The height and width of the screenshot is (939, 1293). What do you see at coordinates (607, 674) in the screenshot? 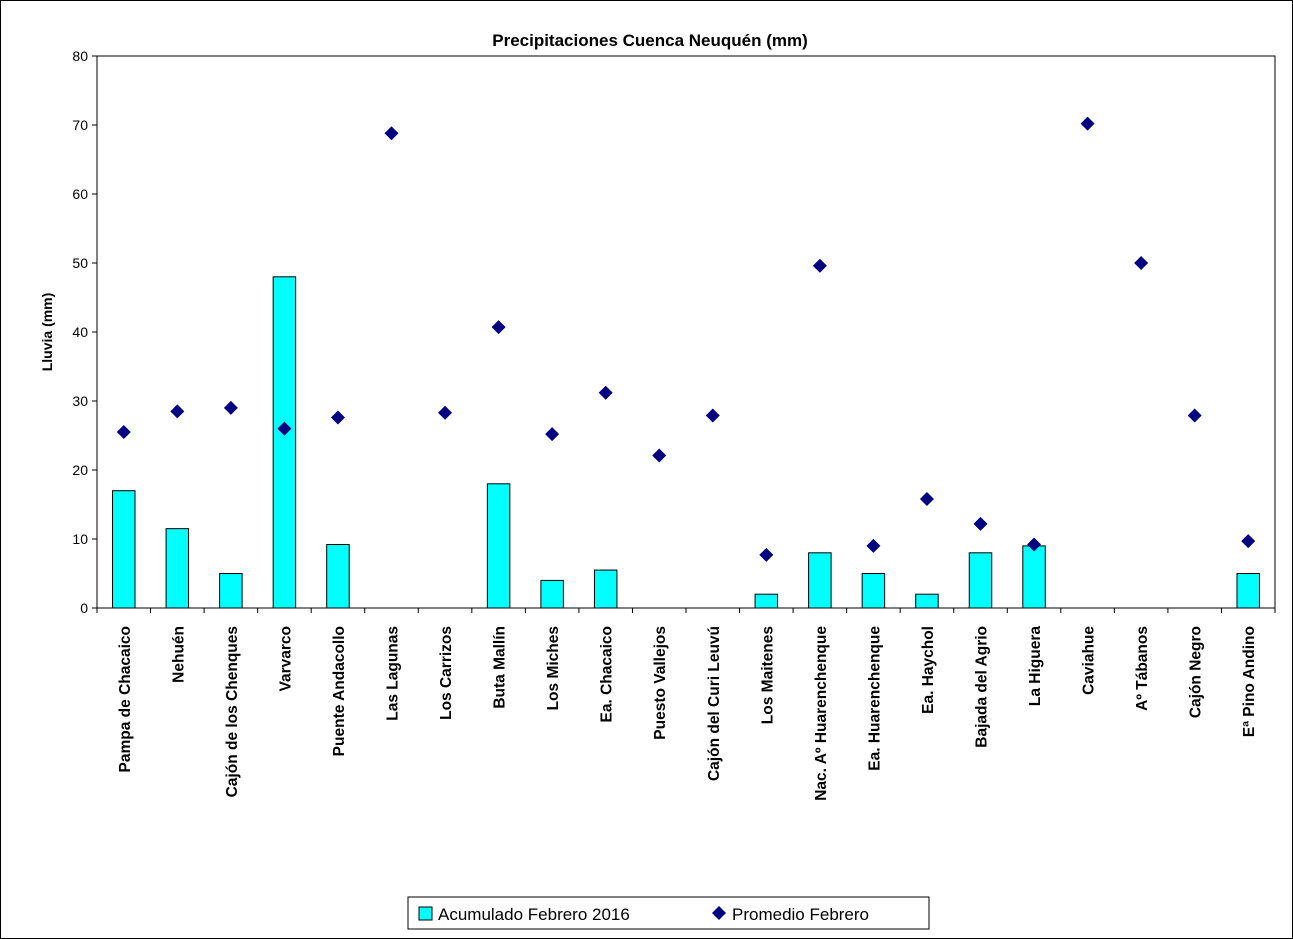
I see `x-category-label: Ea. Chacaico` at bounding box center [607, 674].